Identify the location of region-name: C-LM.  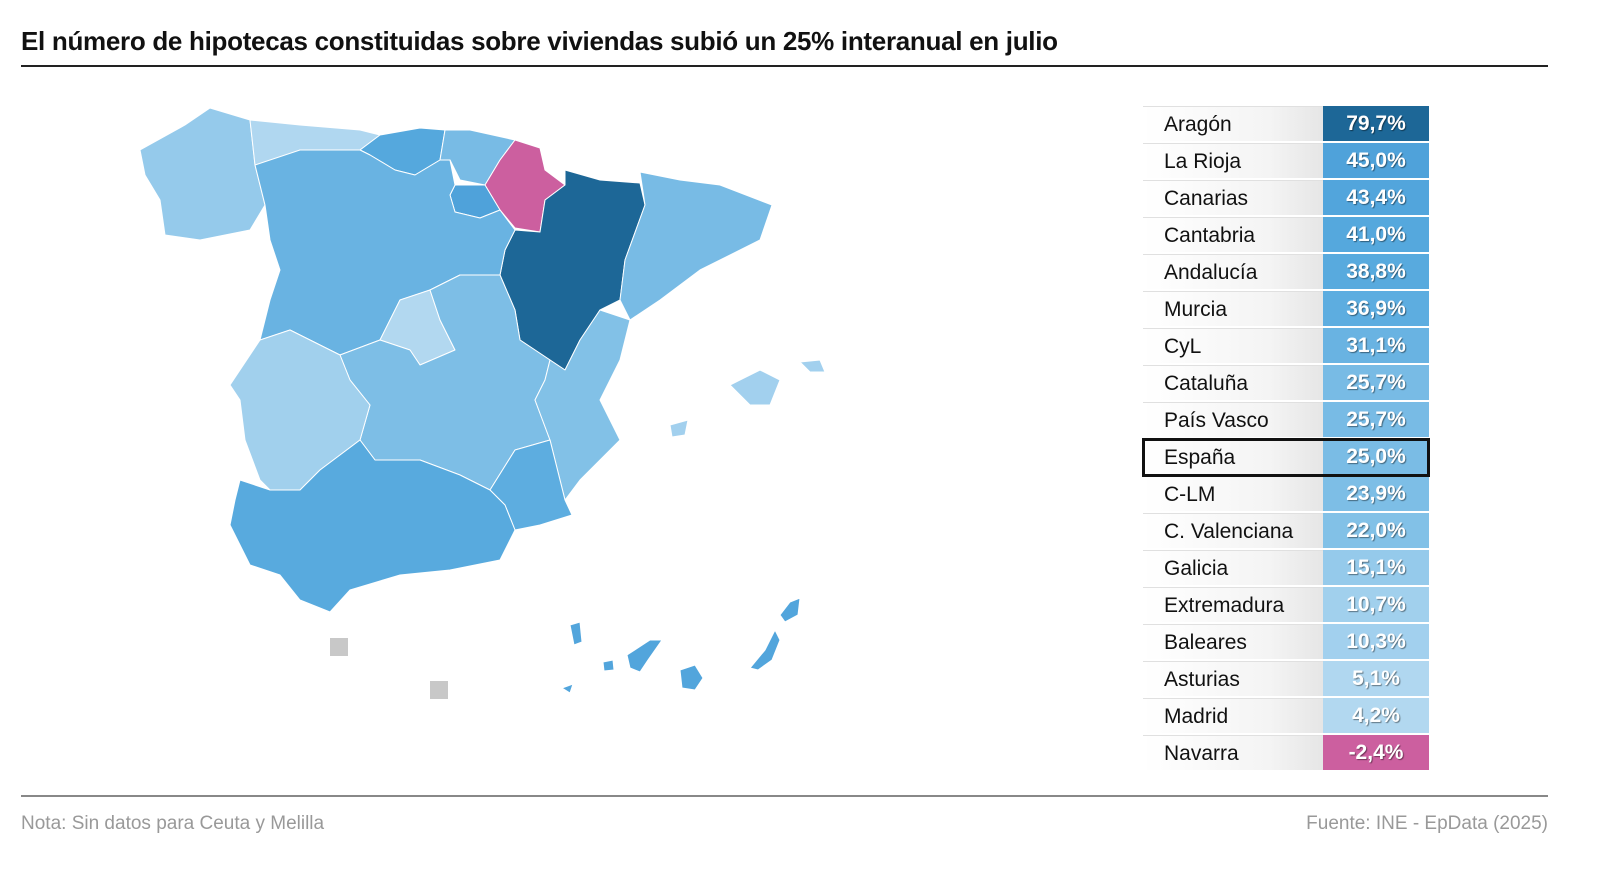
(1233, 493).